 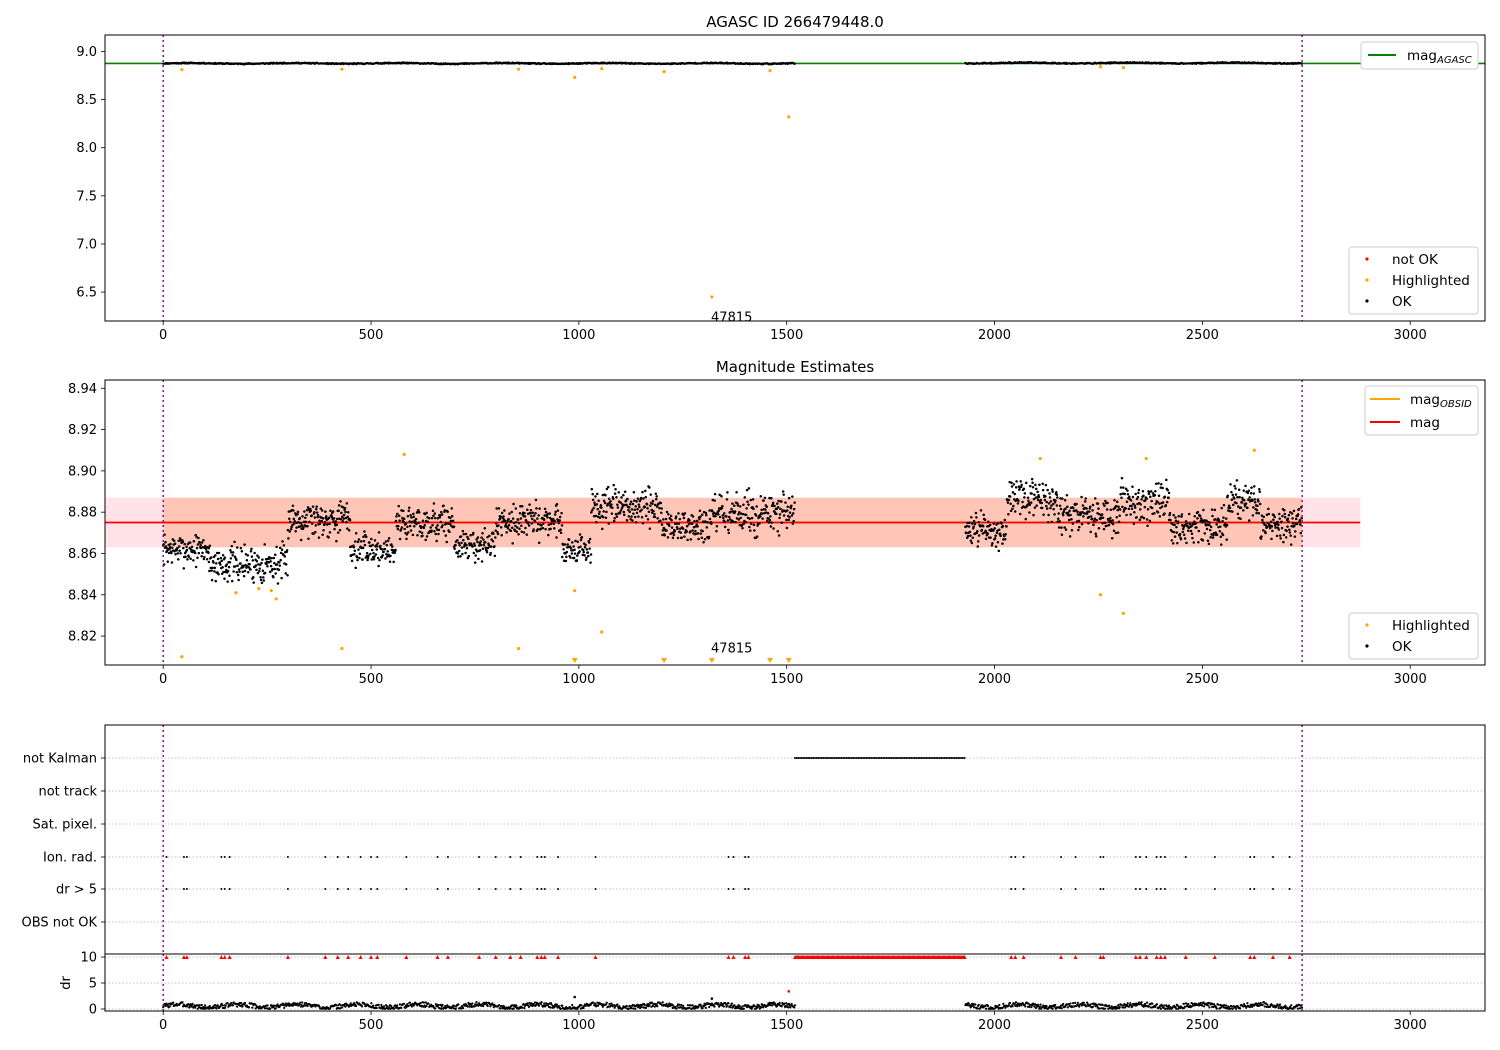 I want to click on highlighted-estimate-point, so click(x=236, y=593).